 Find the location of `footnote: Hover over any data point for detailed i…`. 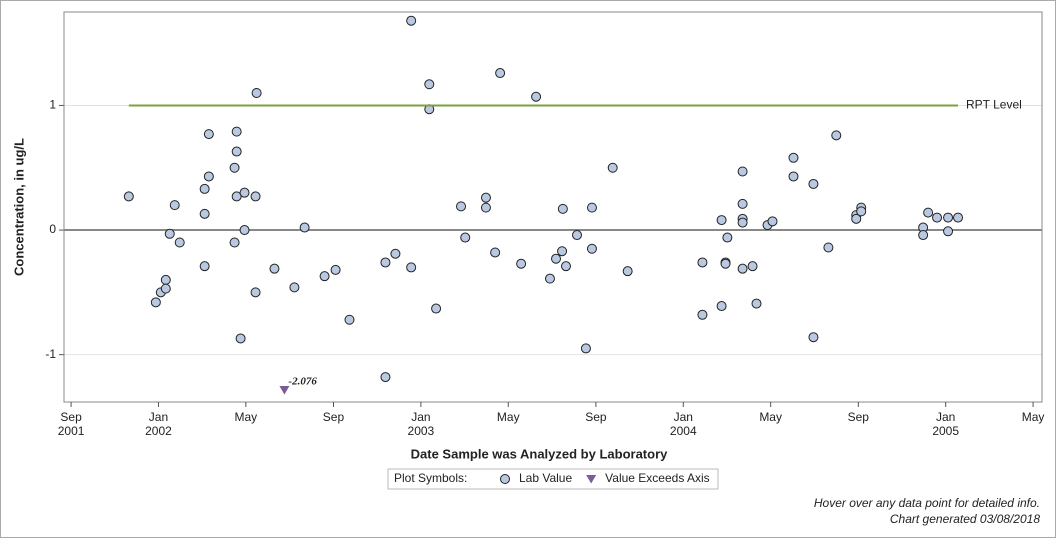

footnote: Hover over any data point for detailed i… is located at coordinates (927, 503).